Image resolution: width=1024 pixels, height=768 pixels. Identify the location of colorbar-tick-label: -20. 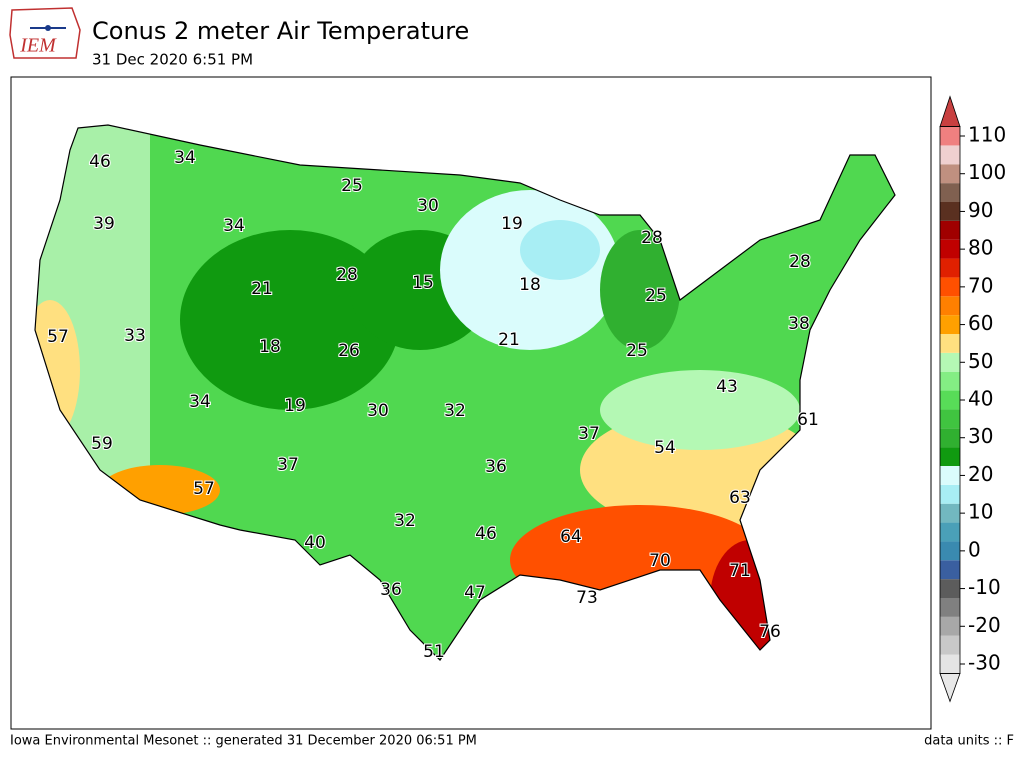
(984, 625).